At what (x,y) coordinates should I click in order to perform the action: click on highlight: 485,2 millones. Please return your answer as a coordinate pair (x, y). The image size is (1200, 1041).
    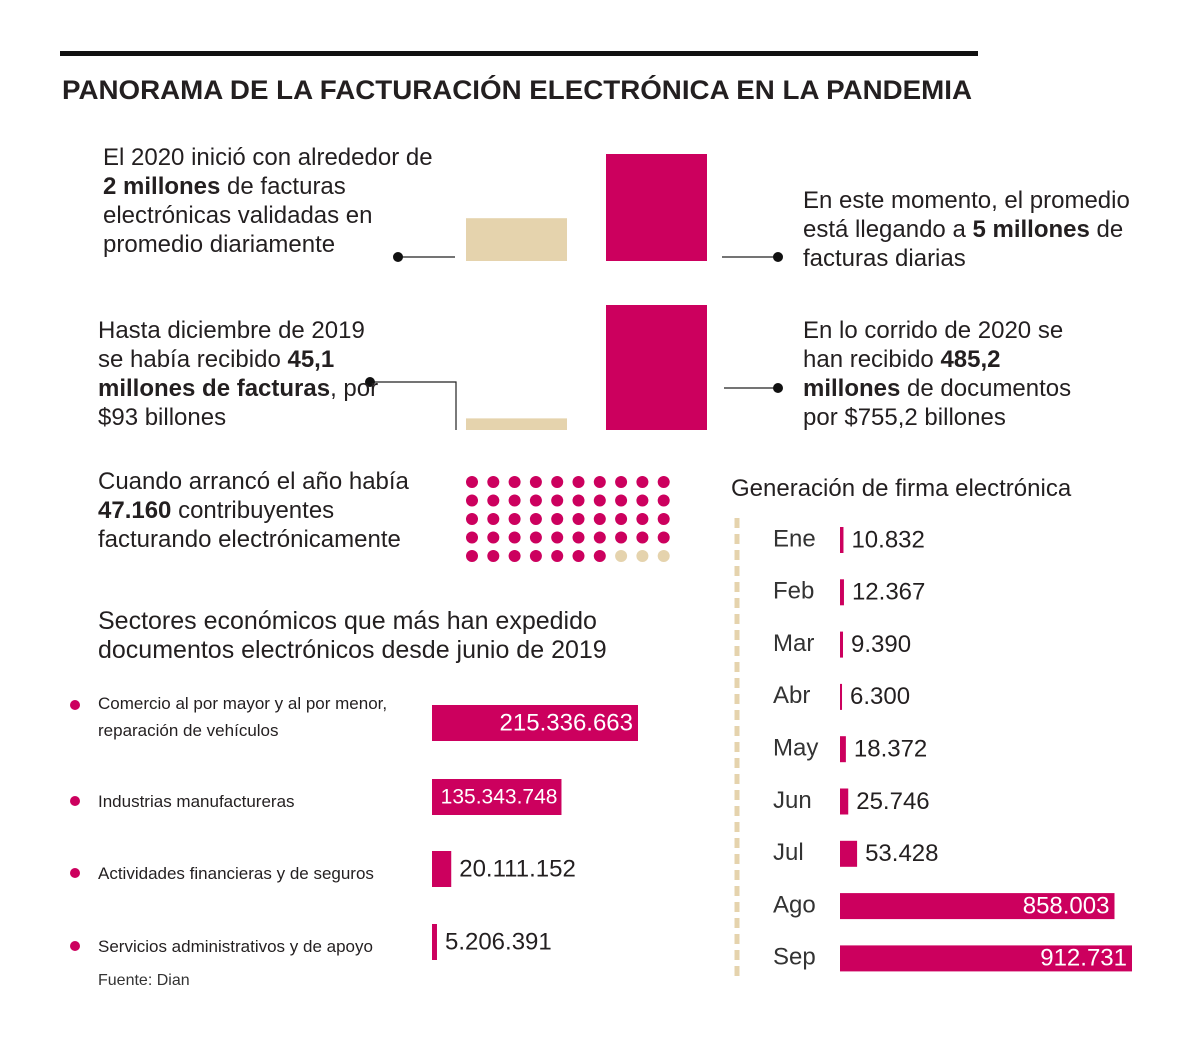
    Looking at the image, I should click on (902, 374).